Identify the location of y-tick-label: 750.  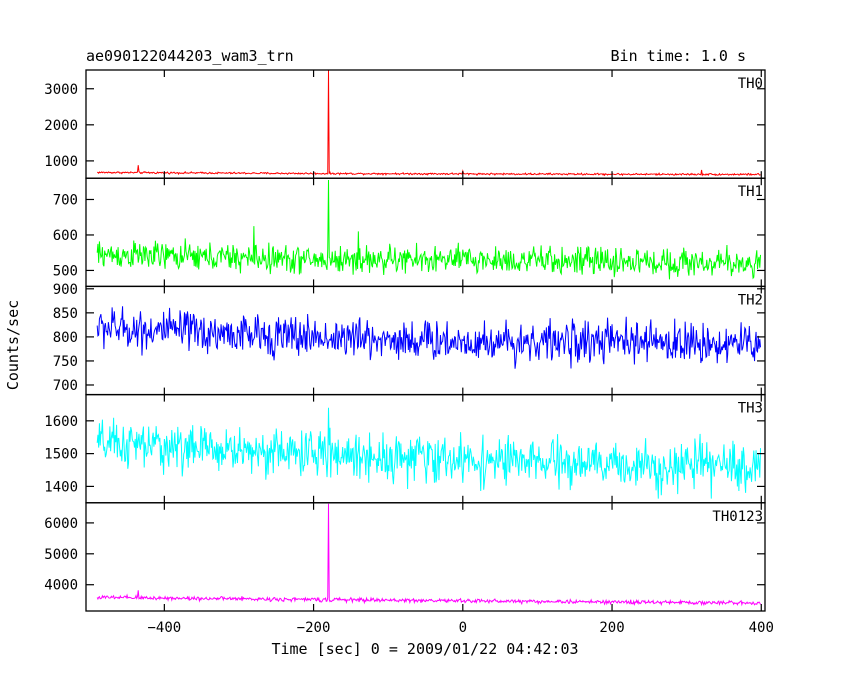
(65, 362).